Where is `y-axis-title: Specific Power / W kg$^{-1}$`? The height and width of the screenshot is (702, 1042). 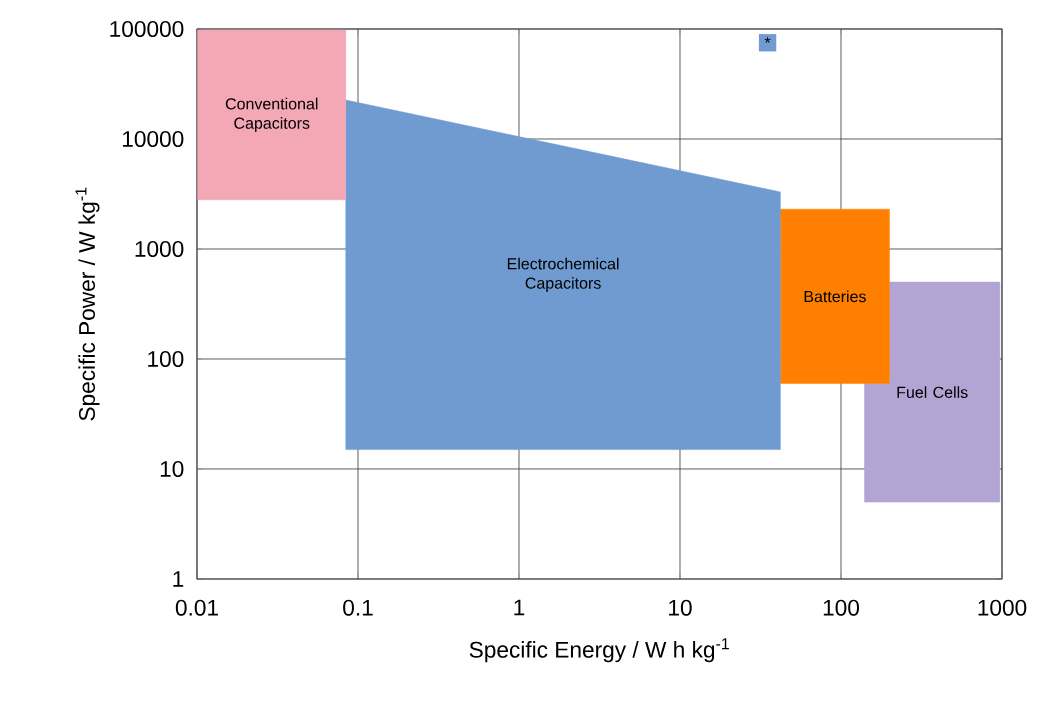
y-axis-title: Specific Power / W kg$^{-1}$ is located at coordinates (87, 304).